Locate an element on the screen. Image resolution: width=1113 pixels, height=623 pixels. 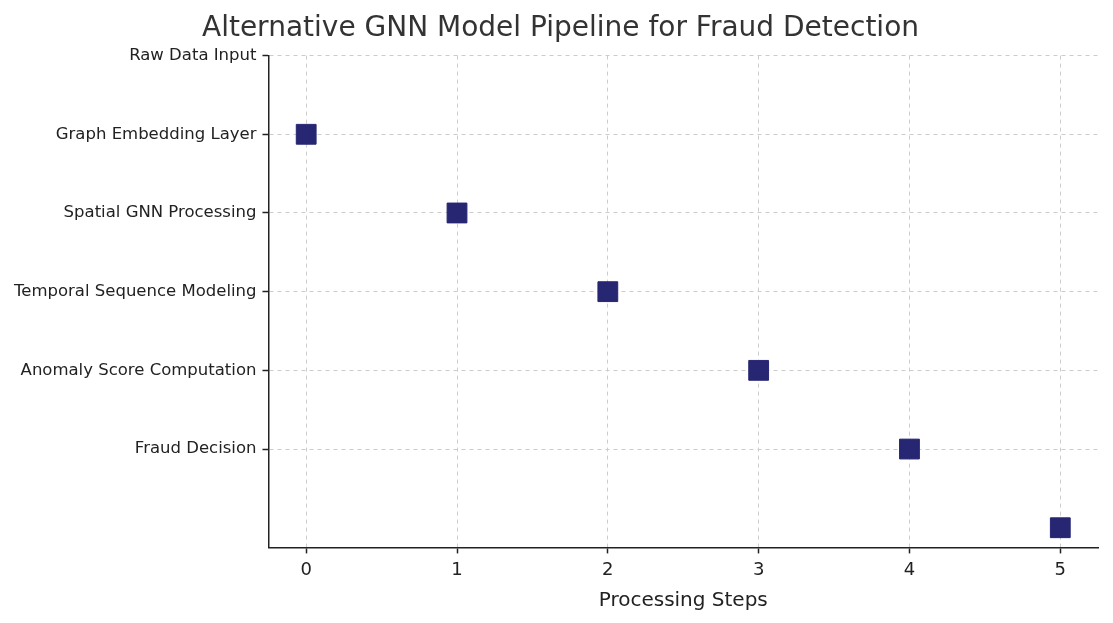
x-tick-label: 4 is located at coordinates (909, 568).